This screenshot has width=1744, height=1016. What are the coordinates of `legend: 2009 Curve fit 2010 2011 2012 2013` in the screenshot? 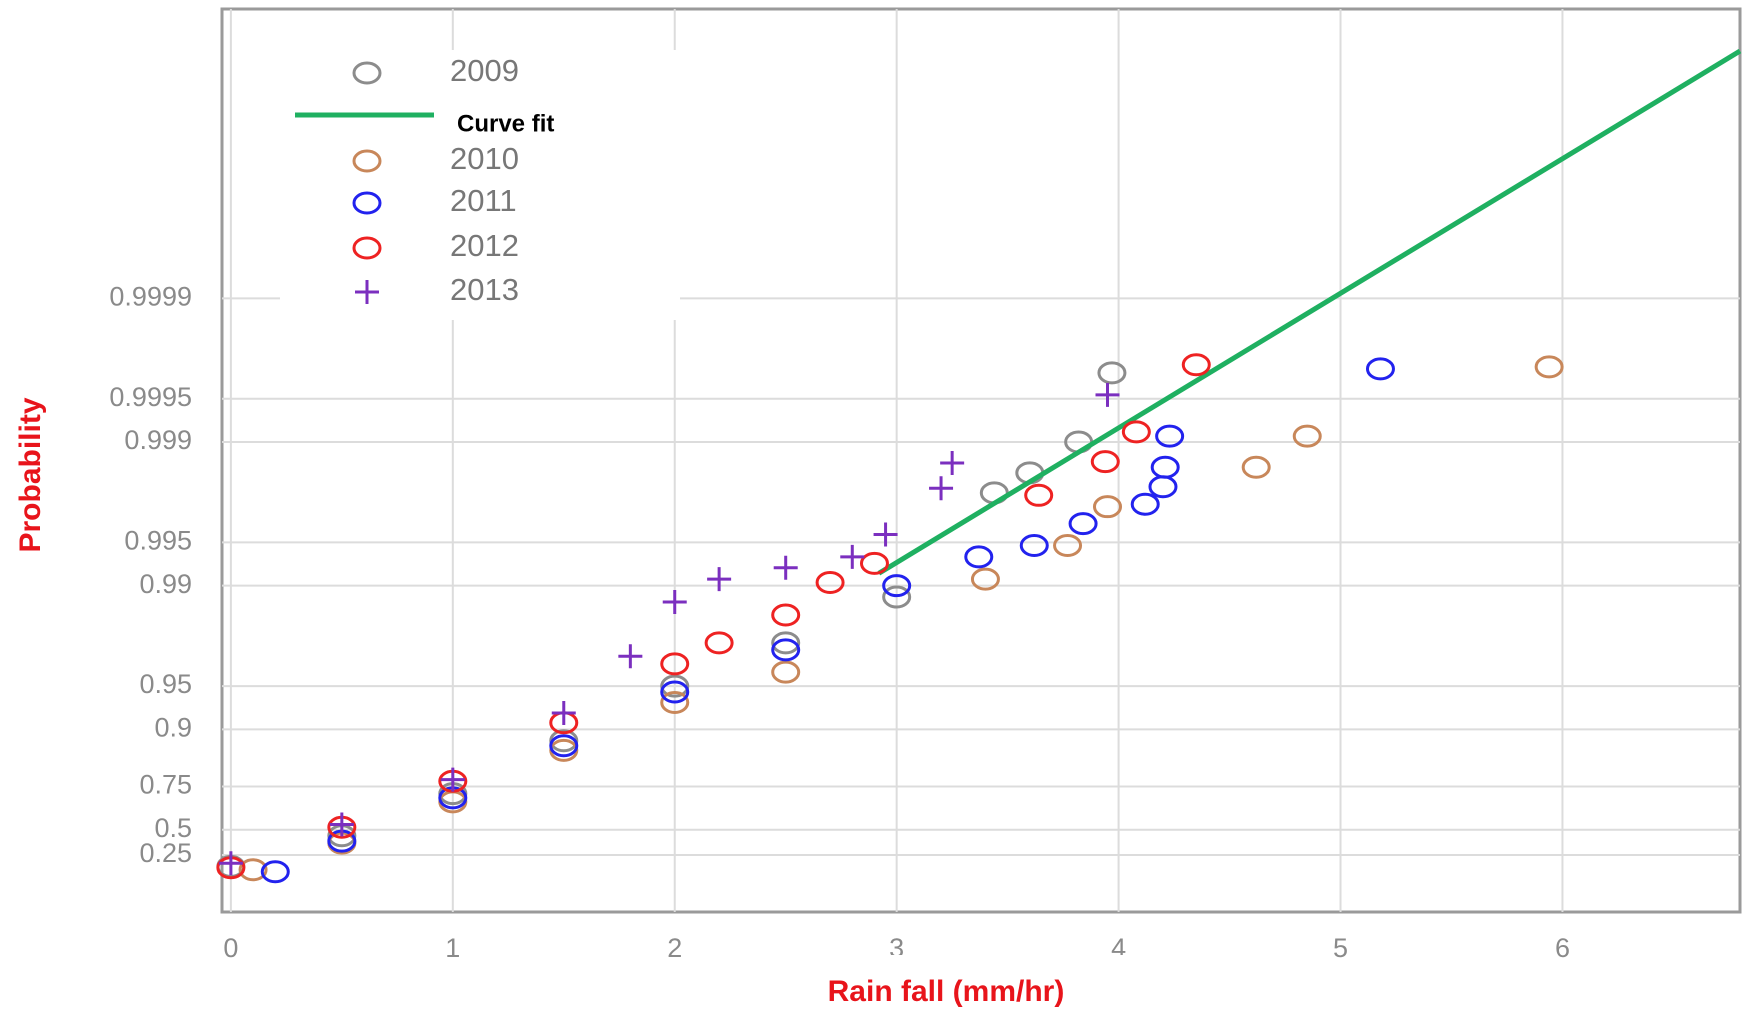 It's located at (480, 185).